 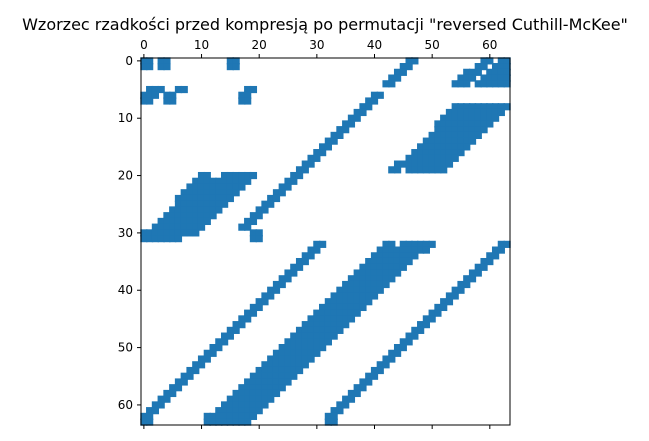 I want to click on x-tick-label: 30, so click(x=316, y=45).